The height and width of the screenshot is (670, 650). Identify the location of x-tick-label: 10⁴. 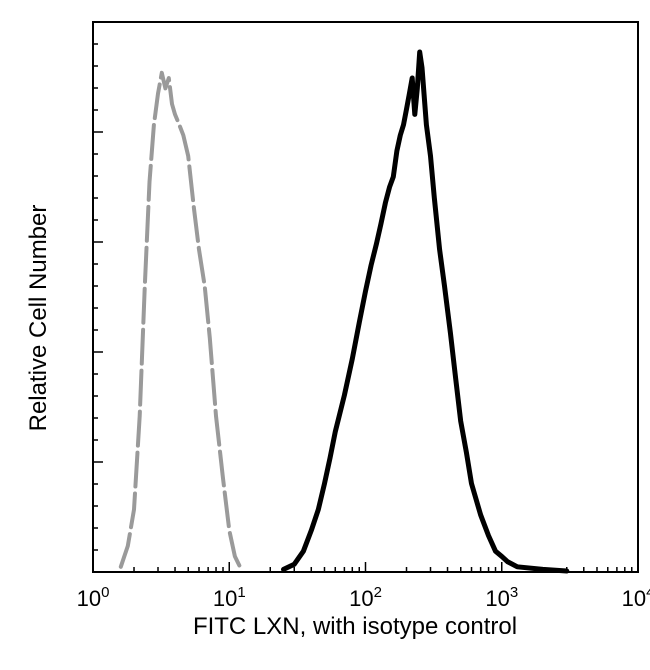
(636, 597).